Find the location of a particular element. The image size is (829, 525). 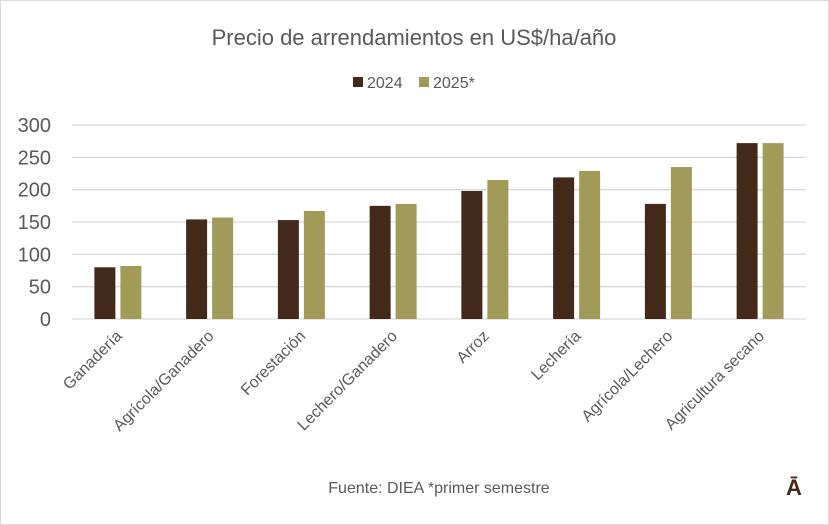

x-tick-label: Arroz is located at coordinates (473, 347).